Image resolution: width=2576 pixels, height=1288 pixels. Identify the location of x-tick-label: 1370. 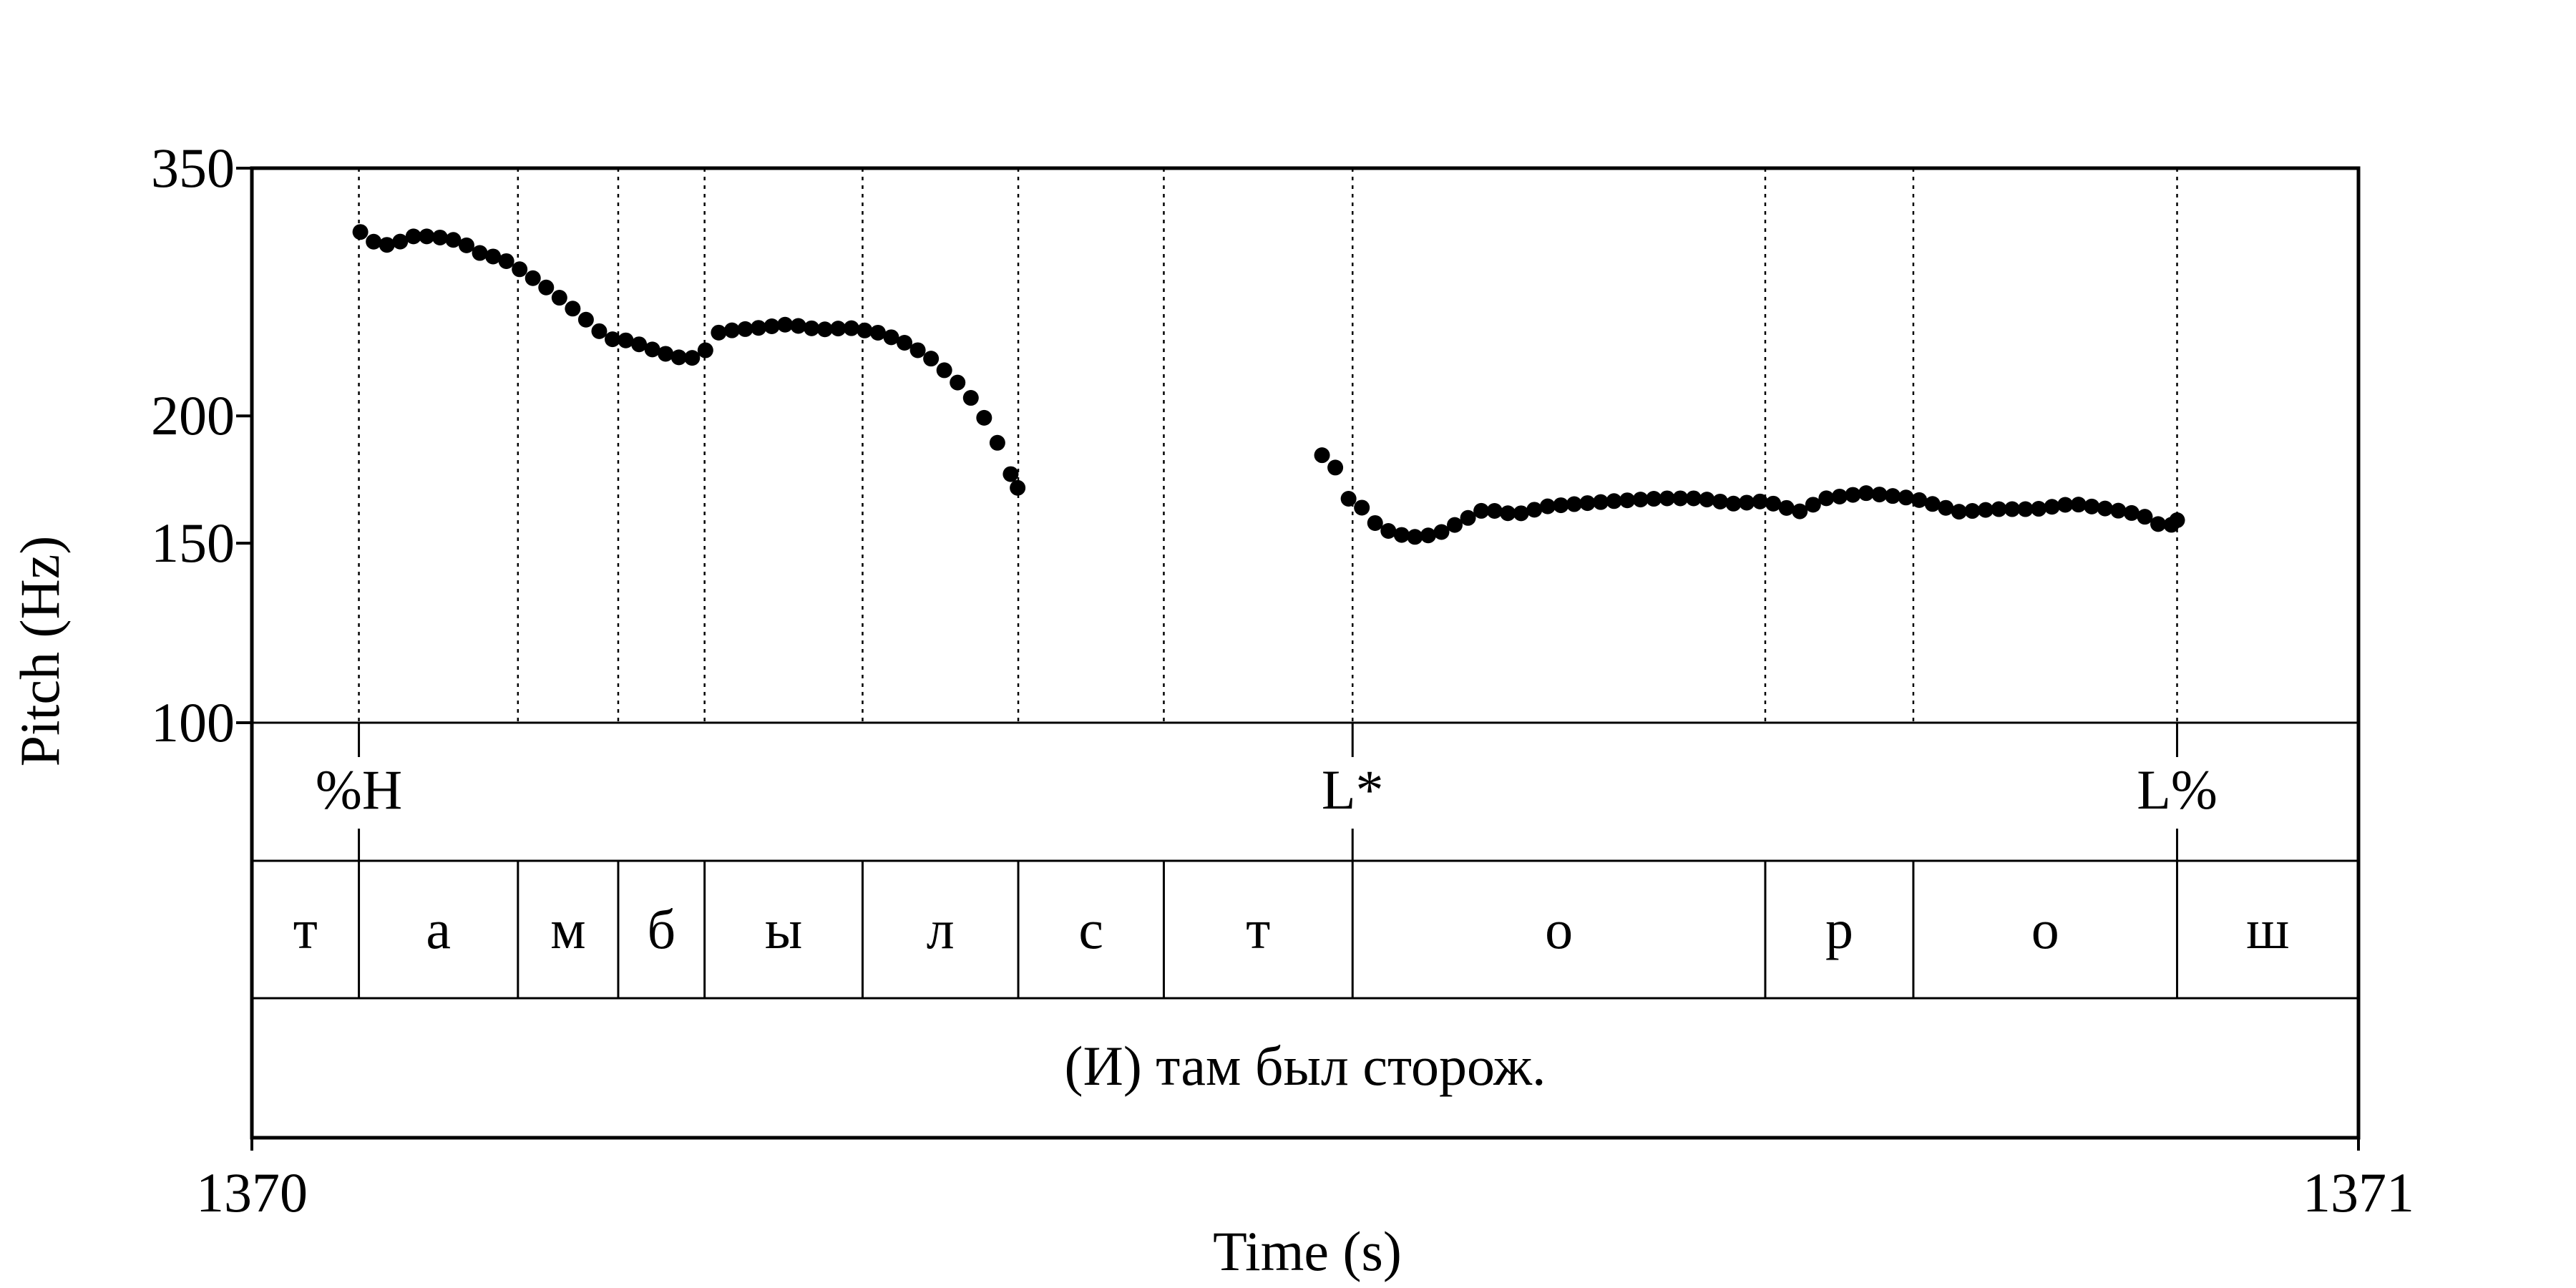
(252, 1192).